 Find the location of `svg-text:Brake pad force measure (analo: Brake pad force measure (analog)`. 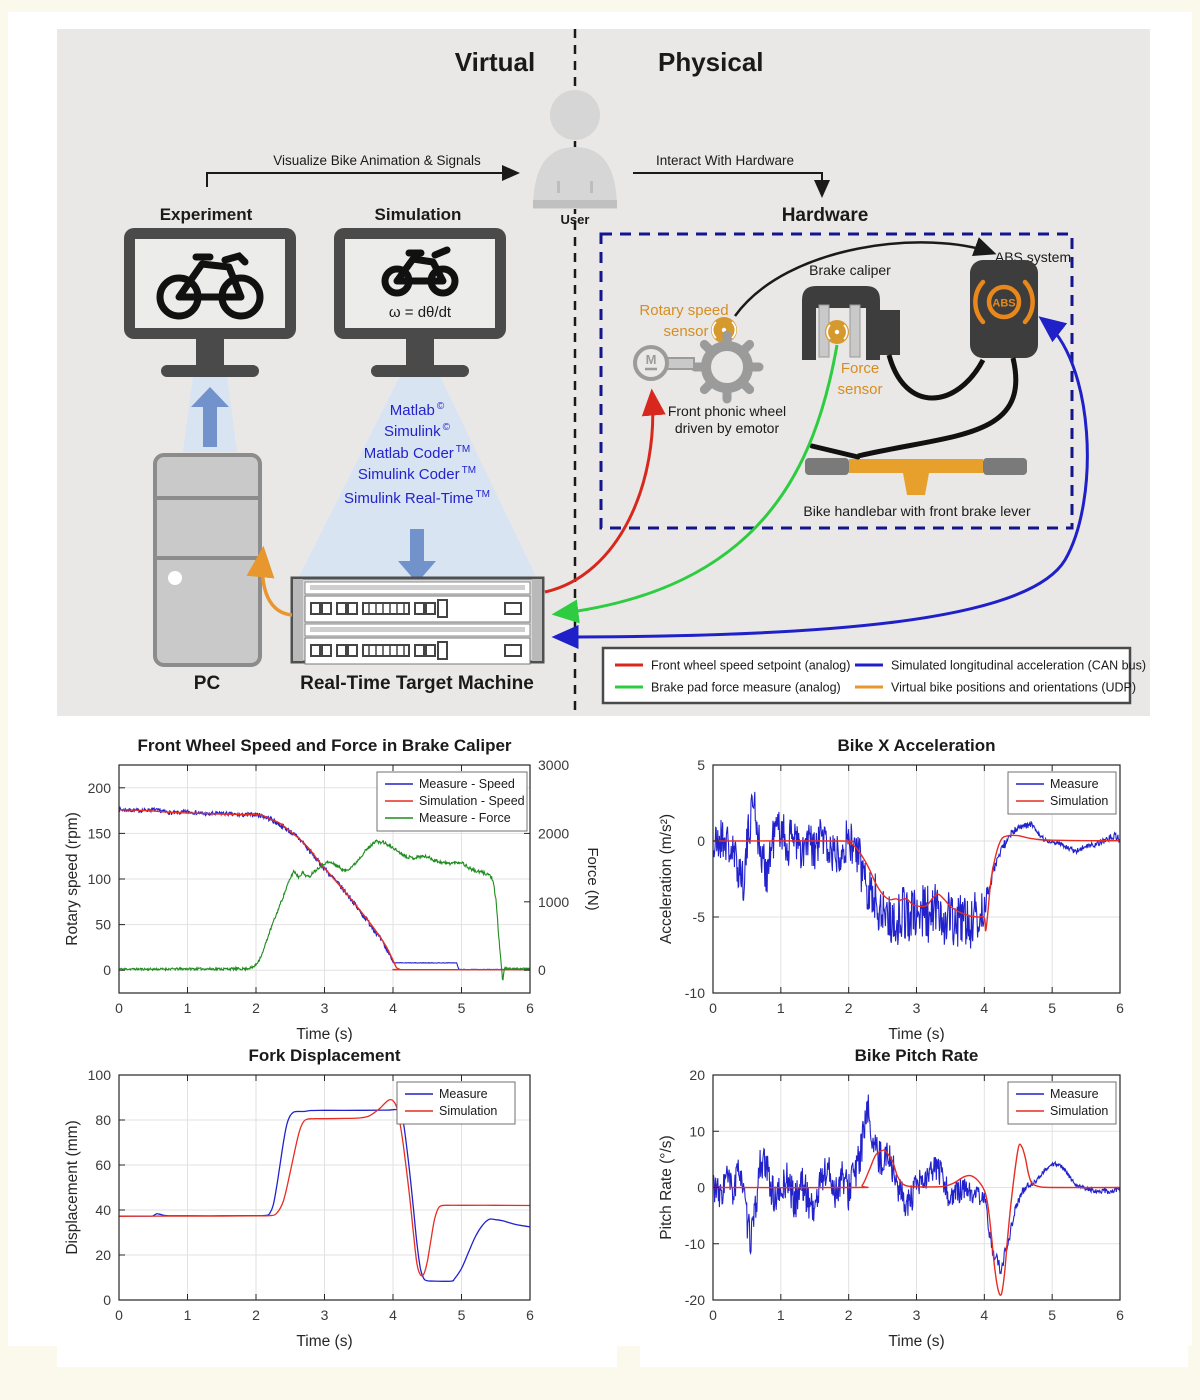

svg-text:Brake pad force measure (analo: Brake pad force measure (analog) is located at coordinates (746, 688).